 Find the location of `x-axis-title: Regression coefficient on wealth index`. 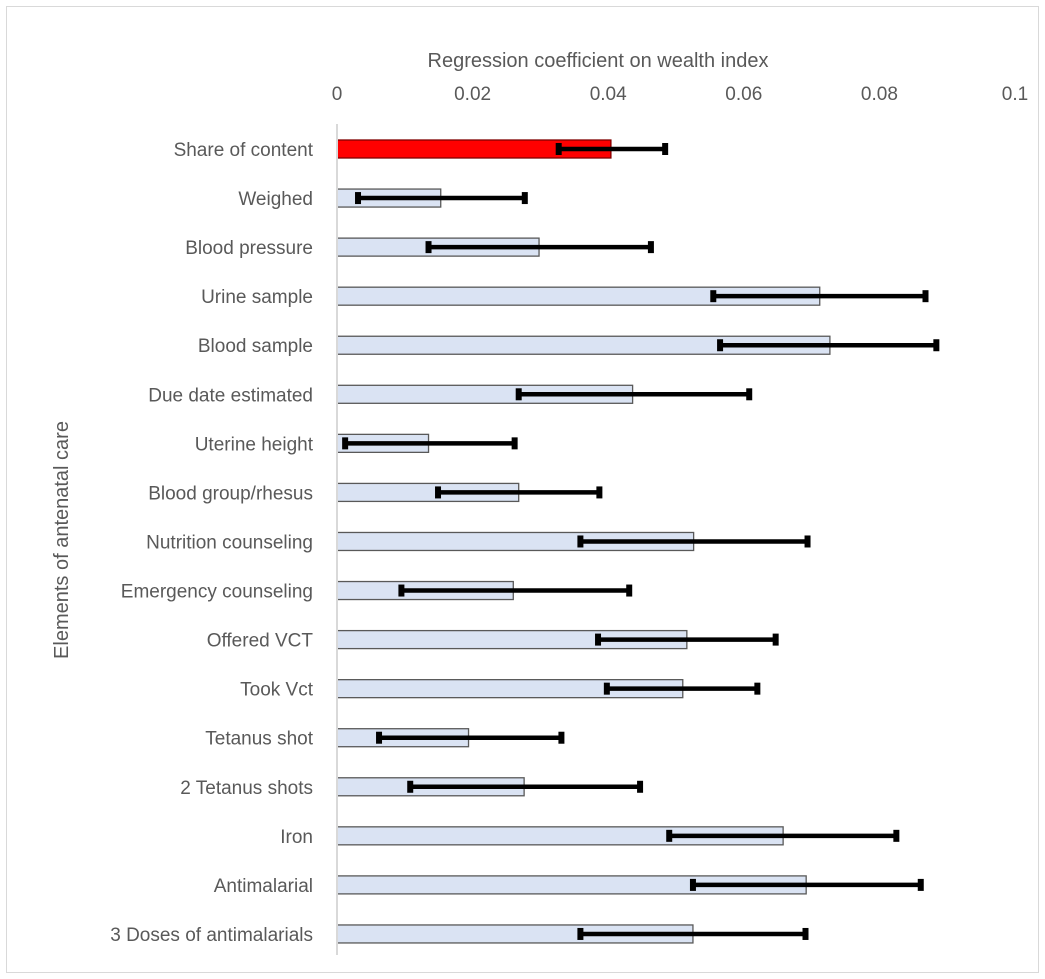

x-axis-title: Regression coefficient on wealth index is located at coordinates (598, 61).